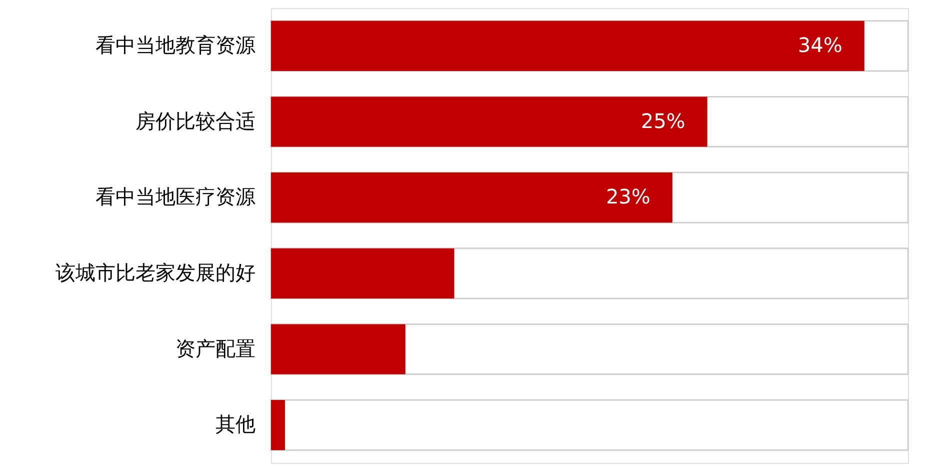 This screenshot has height=472, width=952. Describe the element at coordinates (663, 120) in the screenshot. I see `data-label: 25%` at that location.